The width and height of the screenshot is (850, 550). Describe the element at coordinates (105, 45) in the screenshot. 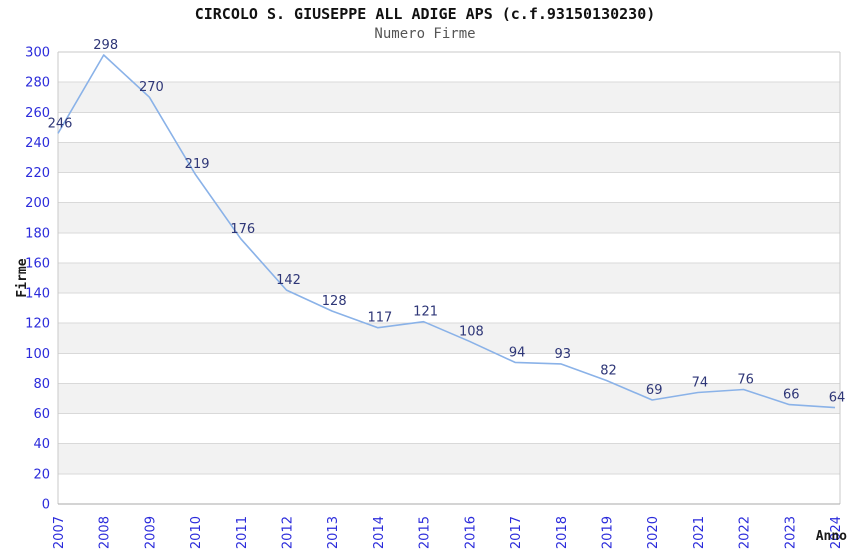

I see `data-point-label: 298` at that location.